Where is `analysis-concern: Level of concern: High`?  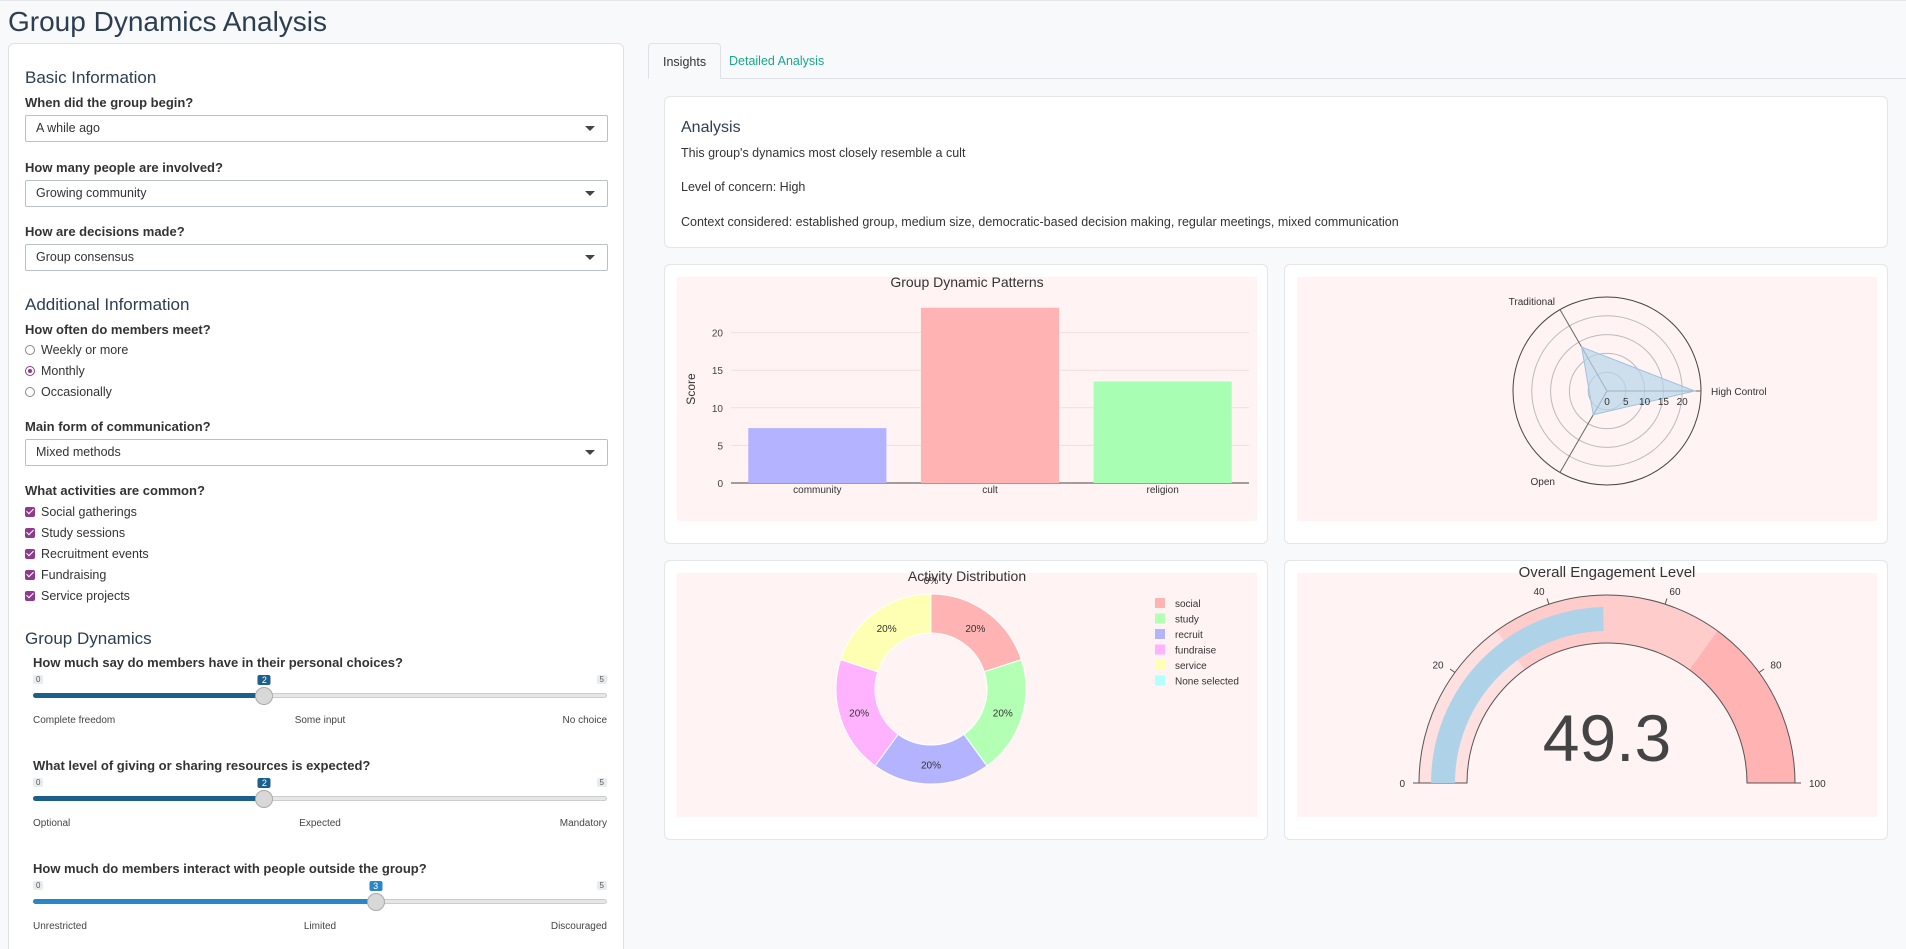
analysis-concern: Level of concern: High is located at coordinates (743, 187).